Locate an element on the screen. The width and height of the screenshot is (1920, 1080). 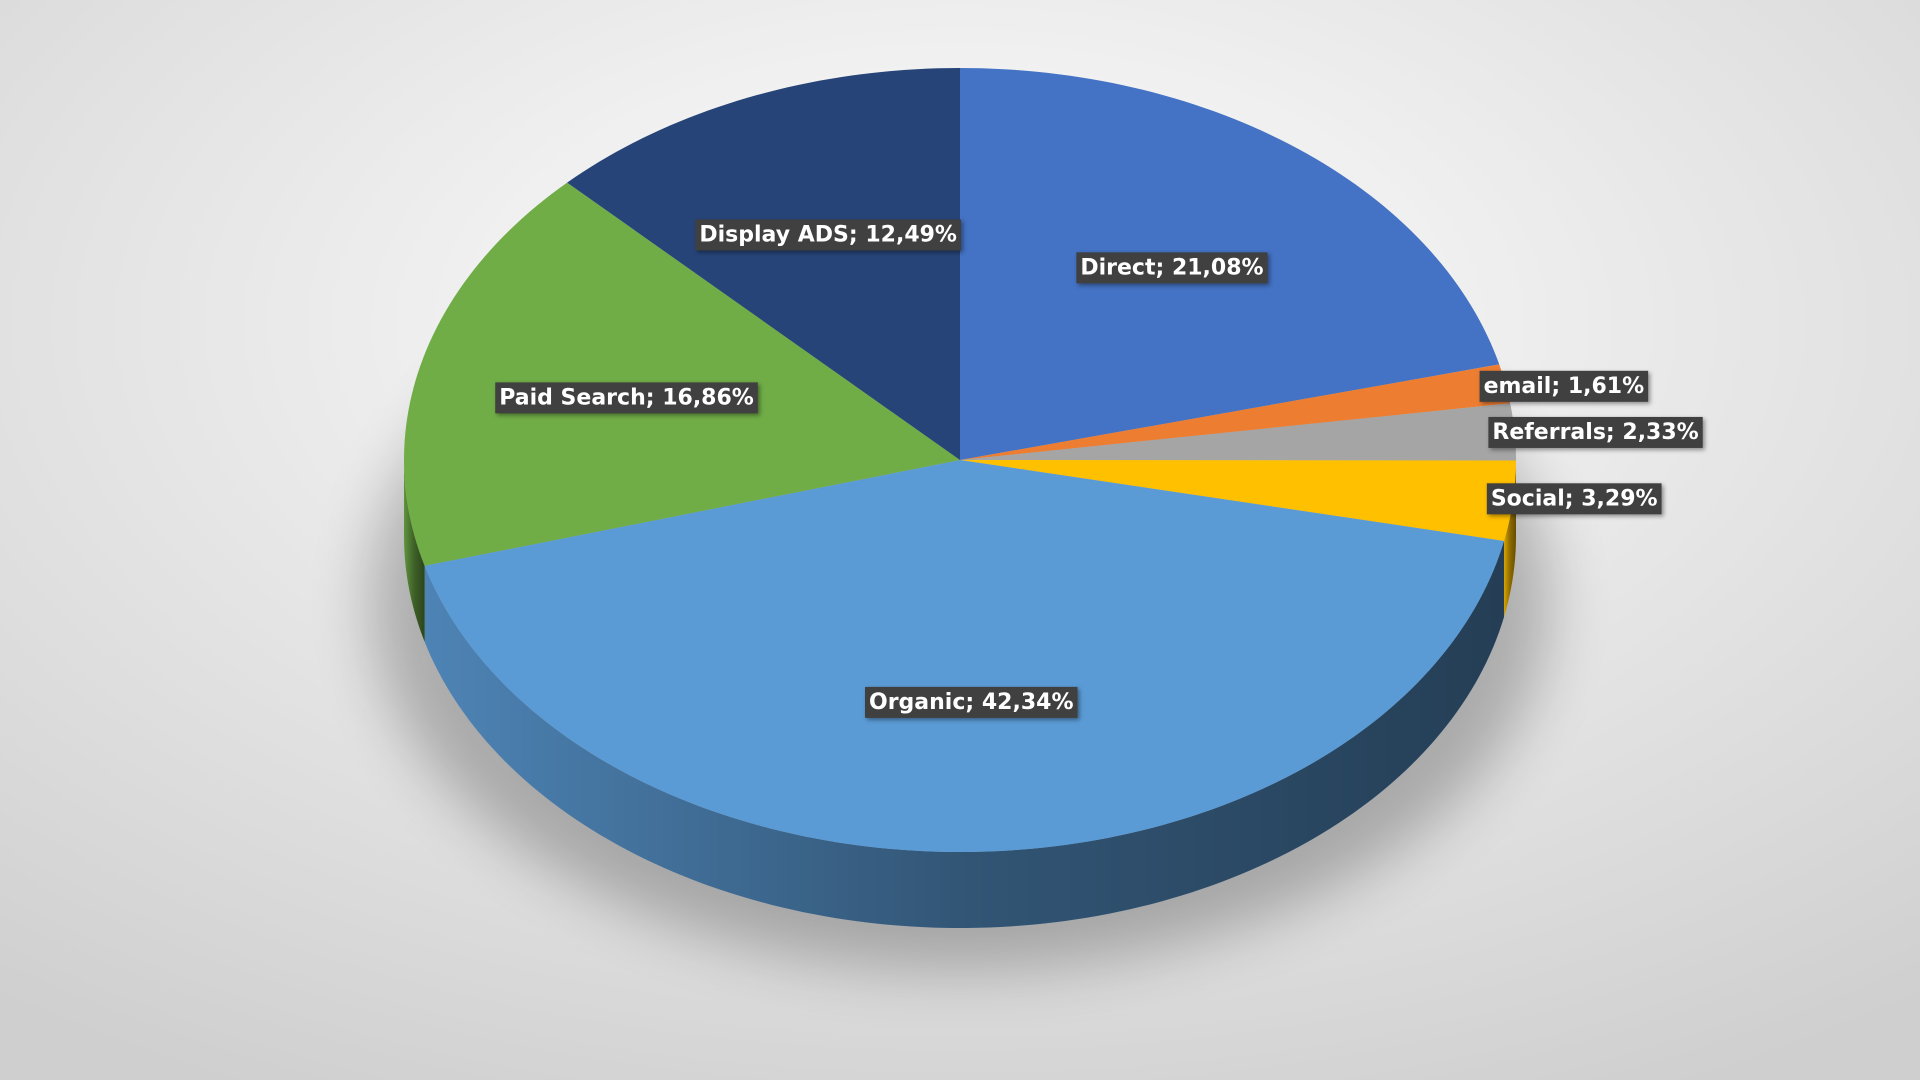
data-label-text: Display ADS; 12,49% is located at coordinates (828, 234).